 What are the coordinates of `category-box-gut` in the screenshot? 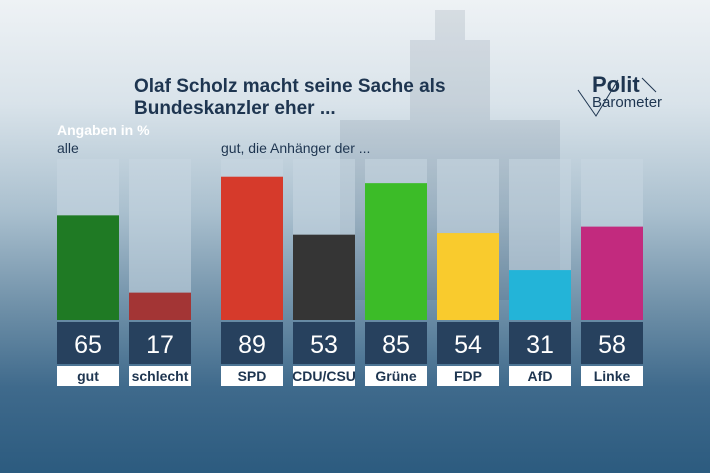 It's located at (88, 376).